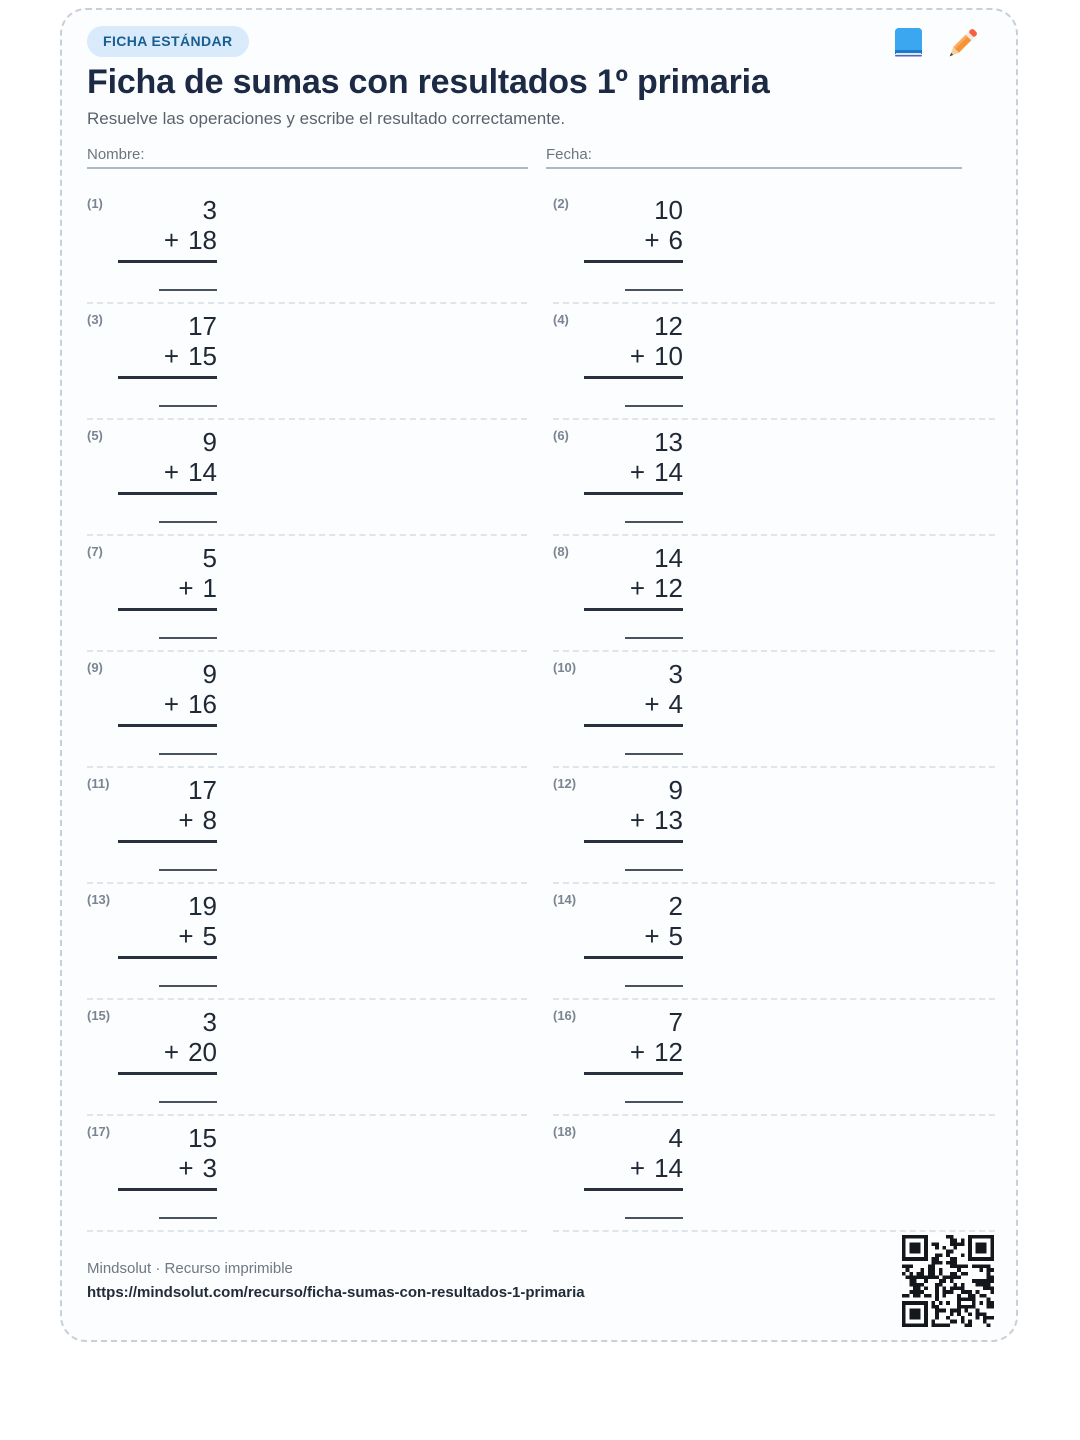 Image resolution: width=1080 pixels, height=1440 pixels. What do you see at coordinates (98, 784) in the screenshot?
I see `problem-number: (11)` at bounding box center [98, 784].